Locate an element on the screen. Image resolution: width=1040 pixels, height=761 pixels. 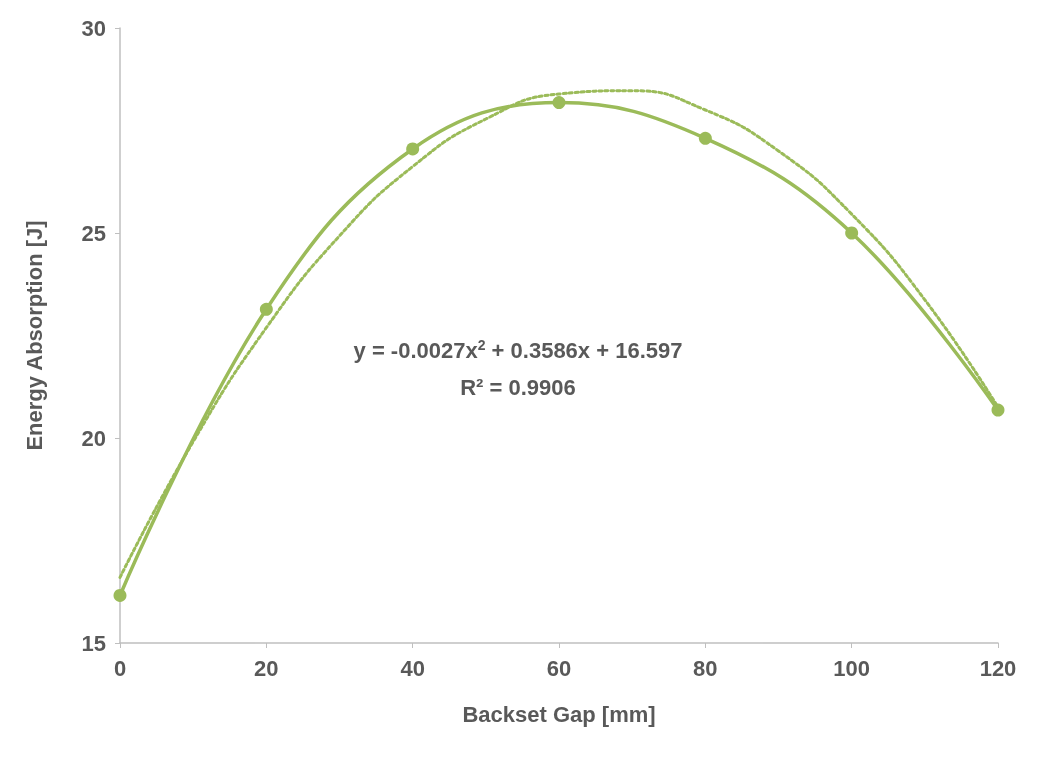
x-tick-label: 0 is located at coordinates (120, 668).